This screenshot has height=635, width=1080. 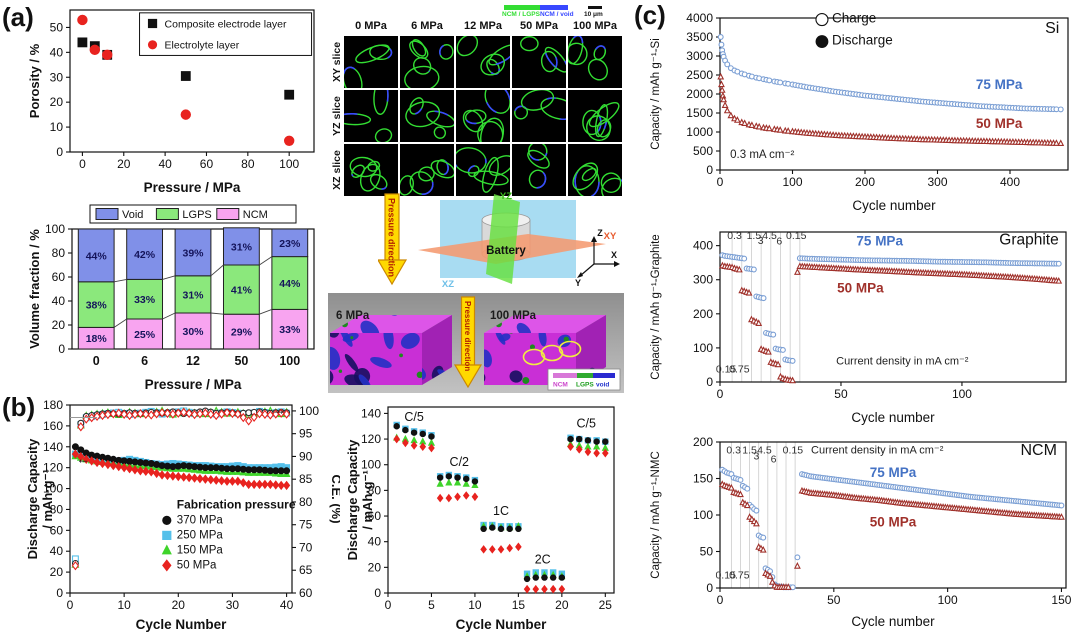 What do you see at coordinates (739, 576) in the screenshot?
I see `annotation: 0.75` at bounding box center [739, 576].